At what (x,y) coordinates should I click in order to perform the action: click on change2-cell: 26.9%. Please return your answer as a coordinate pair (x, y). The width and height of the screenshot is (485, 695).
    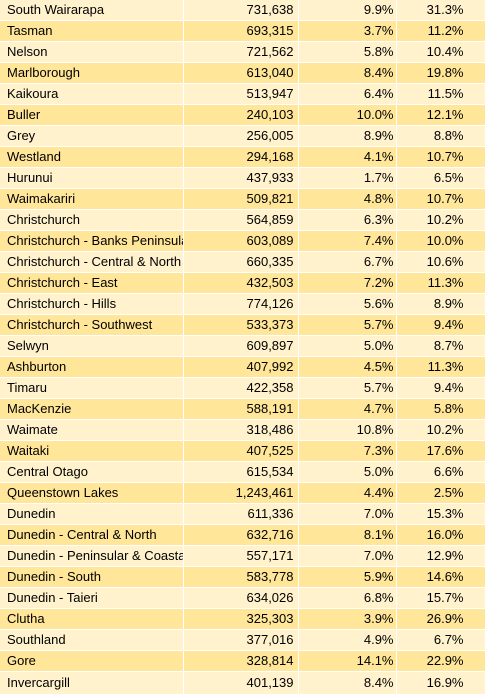
    Looking at the image, I should click on (440, 619).